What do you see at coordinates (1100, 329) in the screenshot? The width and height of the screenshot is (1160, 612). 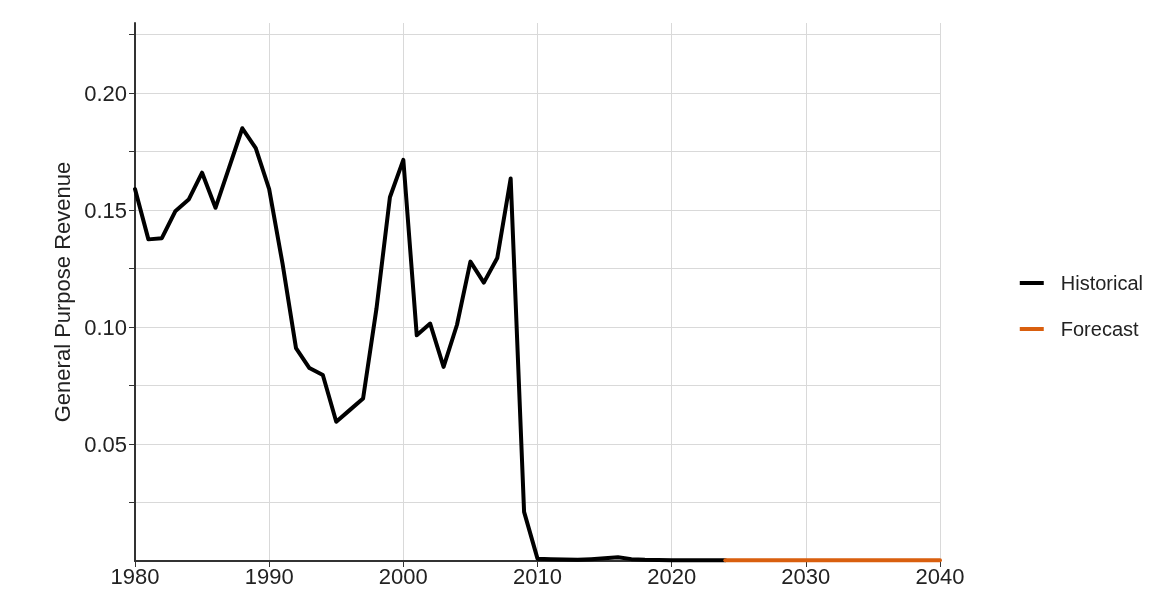 I see `legend-label: Forecast` at bounding box center [1100, 329].